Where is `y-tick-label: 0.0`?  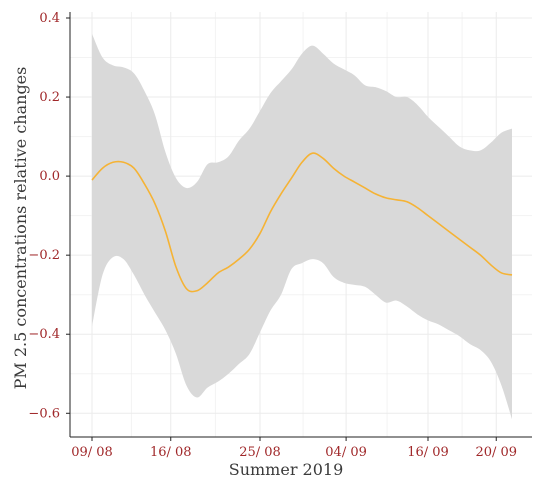
y-tick-label: 0.0 is located at coordinates (49, 176).